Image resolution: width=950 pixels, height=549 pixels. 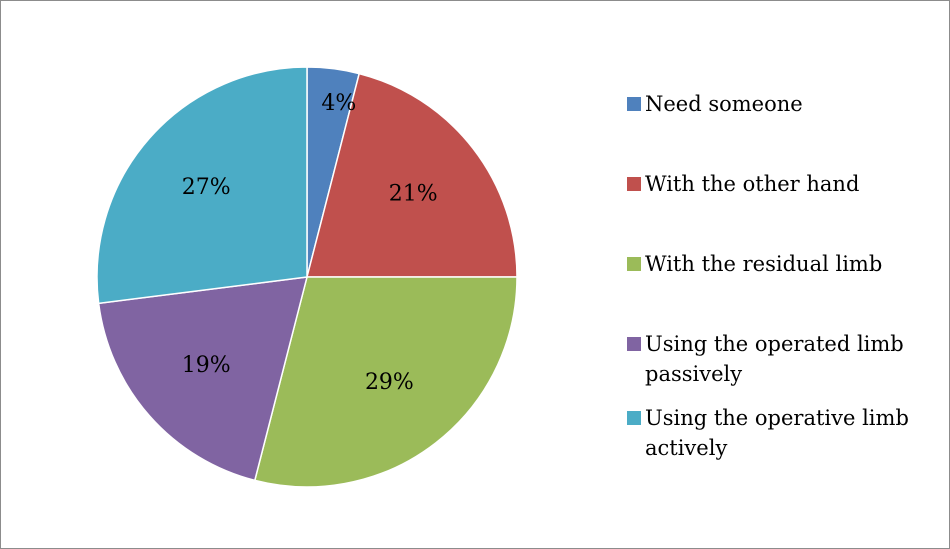 What do you see at coordinates (777, 433) in the screenshot?
I see `legend-label-4: Using the operative limb actively` at bounding box center [777, 433].